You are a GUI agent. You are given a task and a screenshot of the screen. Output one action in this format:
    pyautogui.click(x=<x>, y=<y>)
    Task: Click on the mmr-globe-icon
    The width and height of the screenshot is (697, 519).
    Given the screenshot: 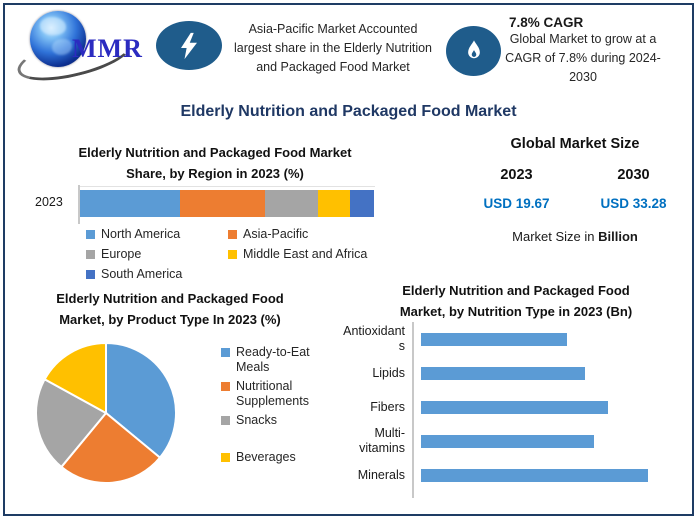 What is the action you would take?
    pyautogui.click(x=58, y=39)
    